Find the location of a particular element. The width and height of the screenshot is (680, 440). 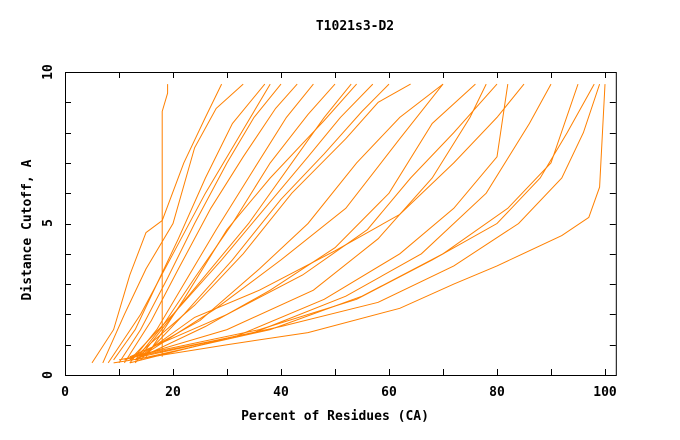

y-tick-label: 10 is located at coordinates (48, 72).